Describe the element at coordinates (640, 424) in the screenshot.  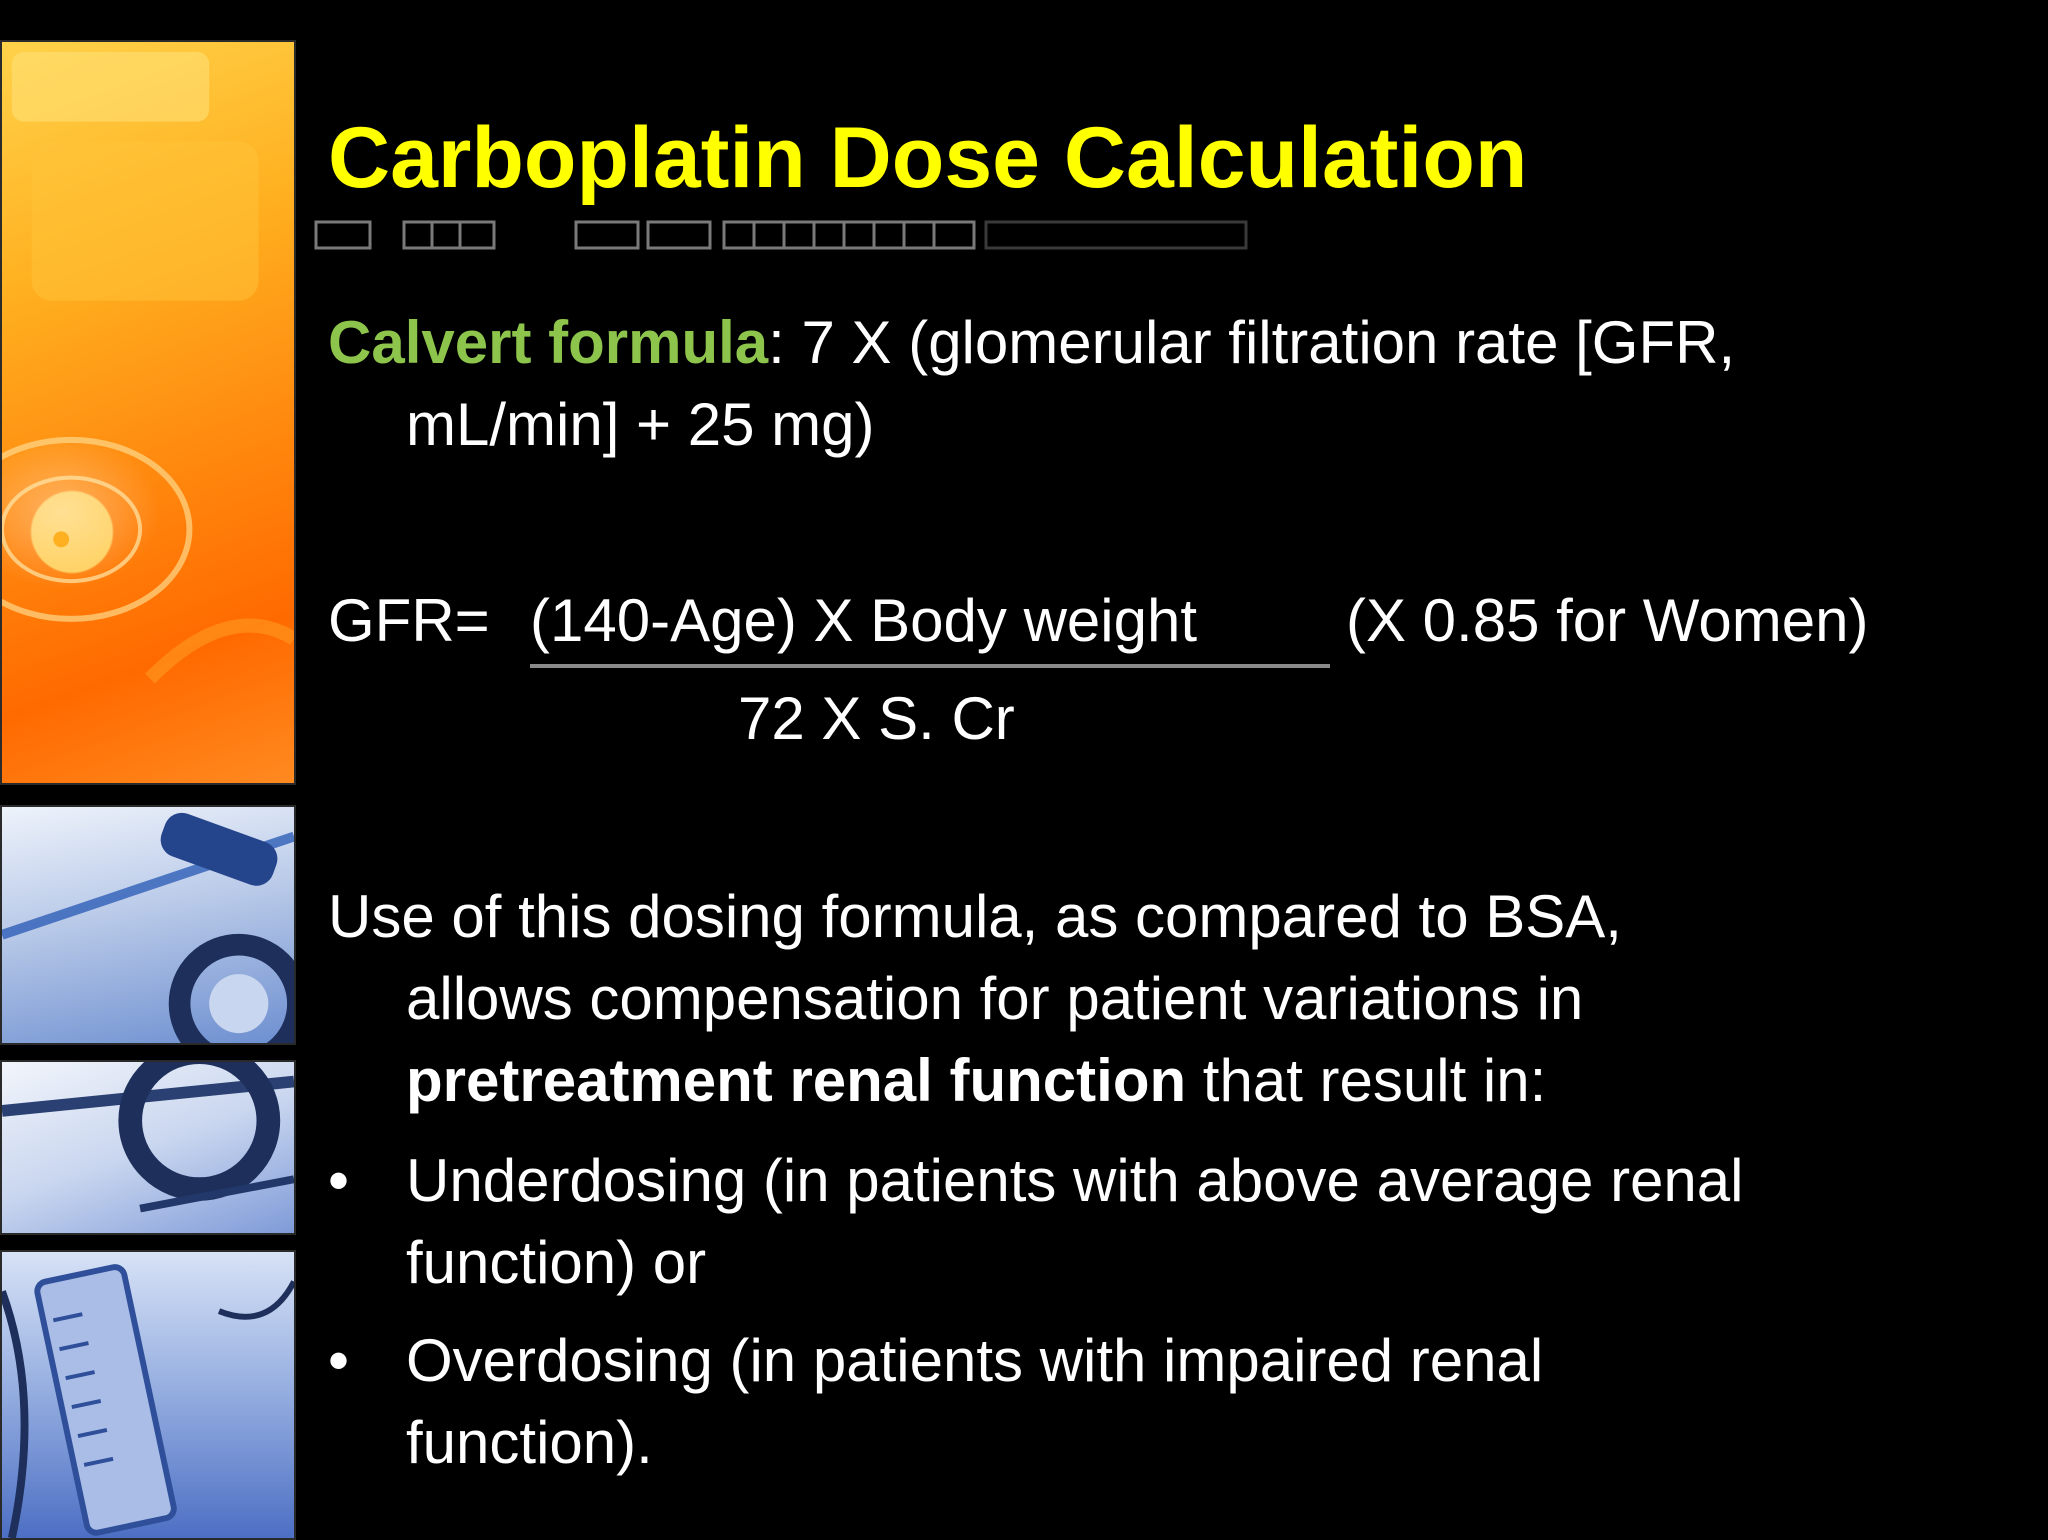
I see `calvert-formula-text-line2: mL/min] + 25 mg)` at that location.